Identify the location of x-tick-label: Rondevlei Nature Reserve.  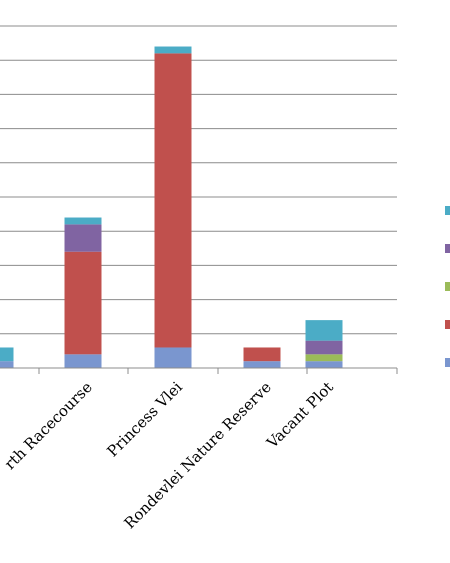
(198, 455).